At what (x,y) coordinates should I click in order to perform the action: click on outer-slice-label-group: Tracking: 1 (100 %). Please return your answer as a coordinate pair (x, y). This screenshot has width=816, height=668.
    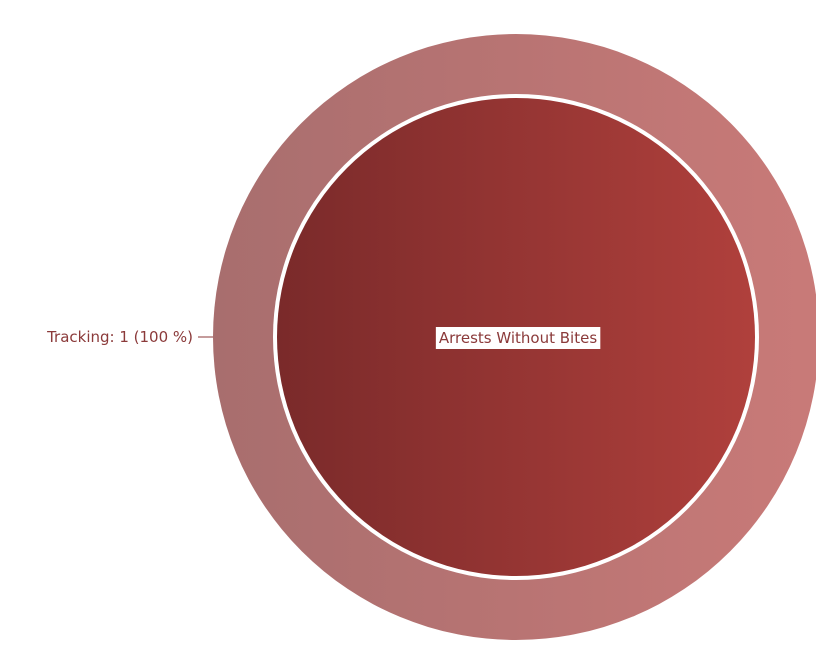
    Looking at the image, I should click on (129, 337).